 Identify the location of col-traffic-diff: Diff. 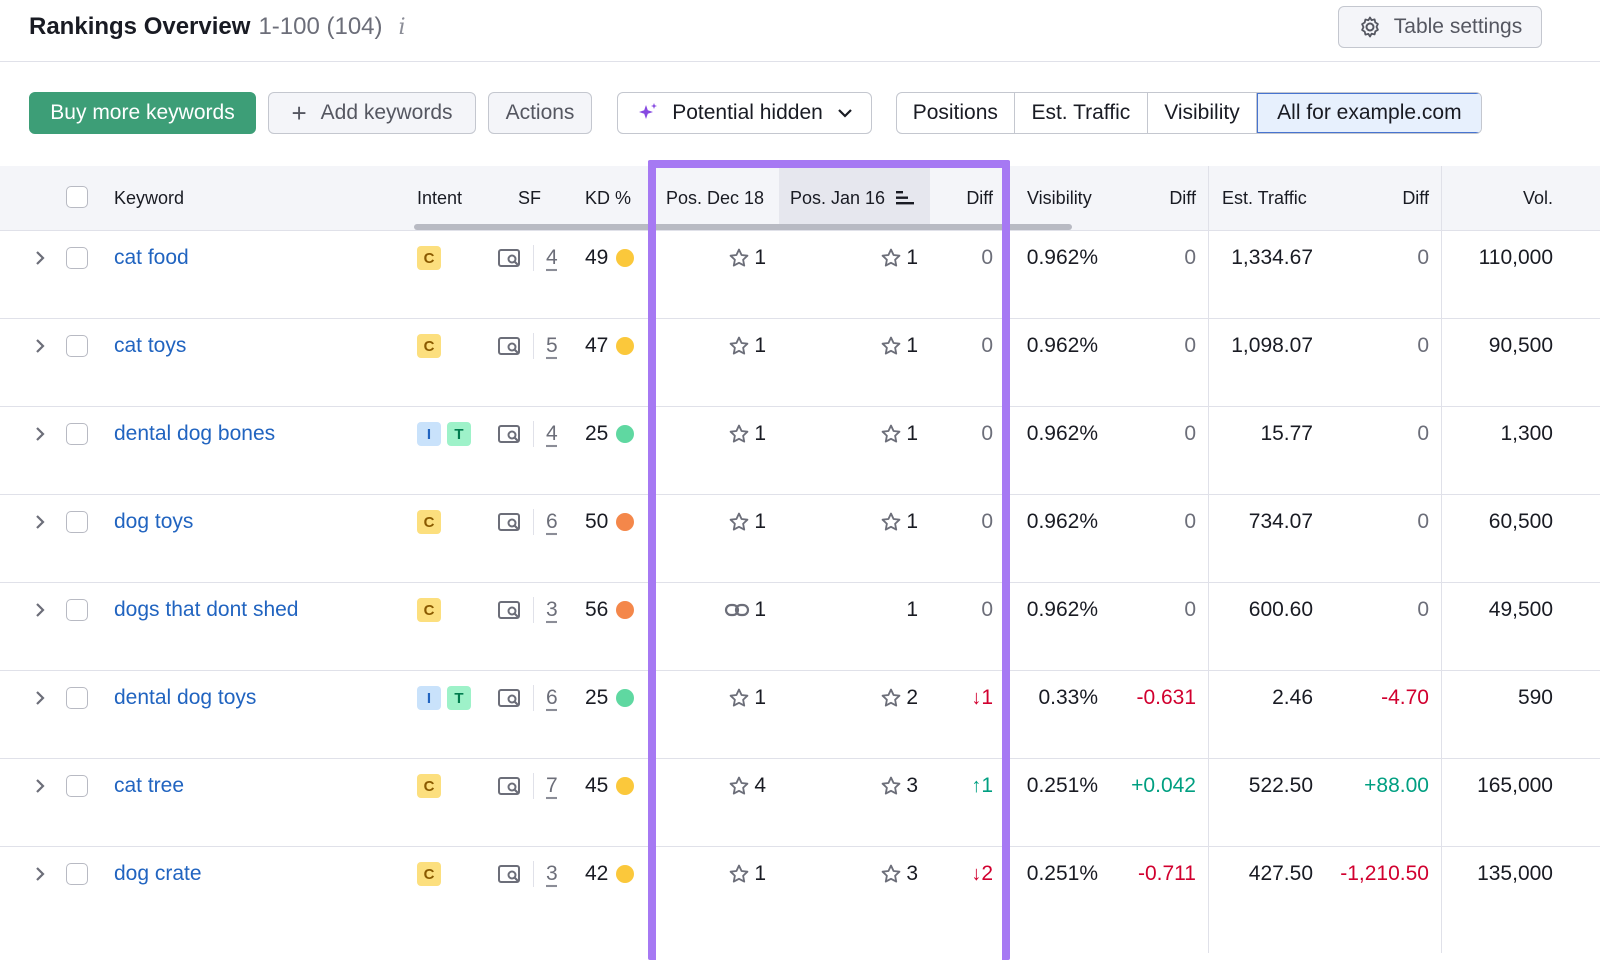
(1415, 197).